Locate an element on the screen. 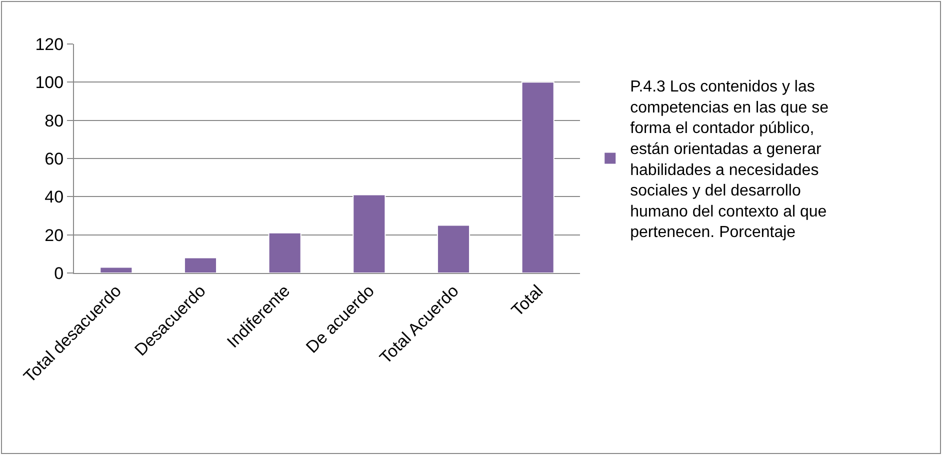 The image size is (944, 457). legend-label: P.4.3 Los contenidos y las competencias en las que se forma el contador público, están orientadas a generar habilidades a necesidades sociales y del desarrollo humano del contexto al que pertenecen. Porcentaje is located at coordinates (729, 160).